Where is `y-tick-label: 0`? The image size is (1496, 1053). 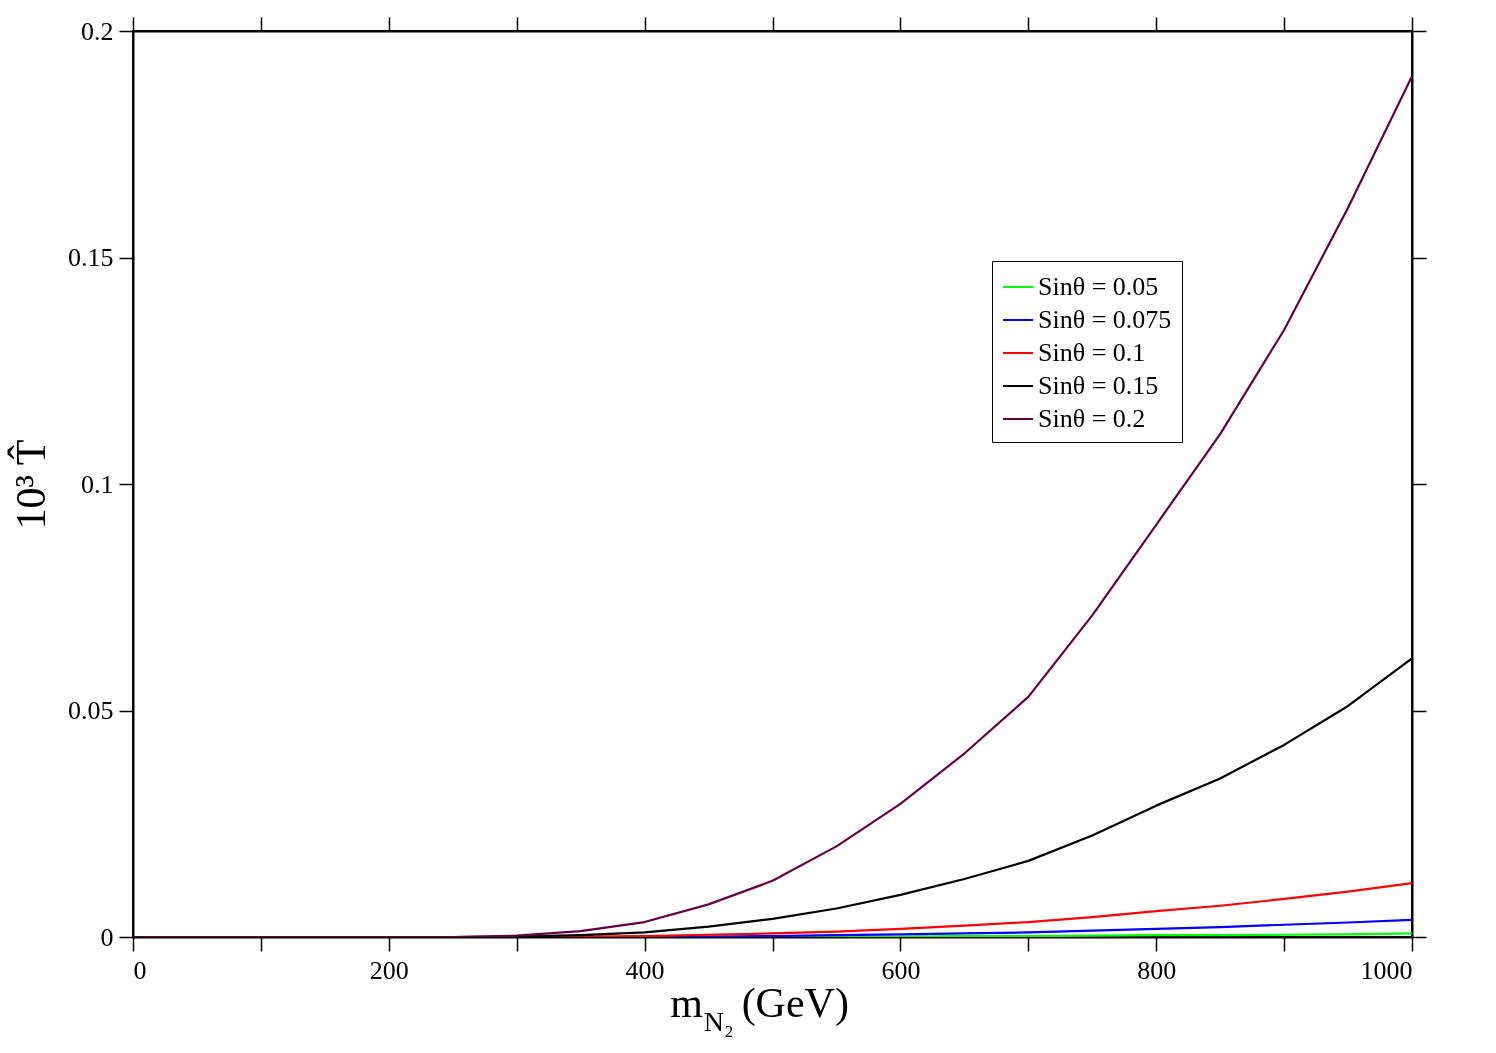
y-tick-label: 0 is located at coordinates (107, 937).